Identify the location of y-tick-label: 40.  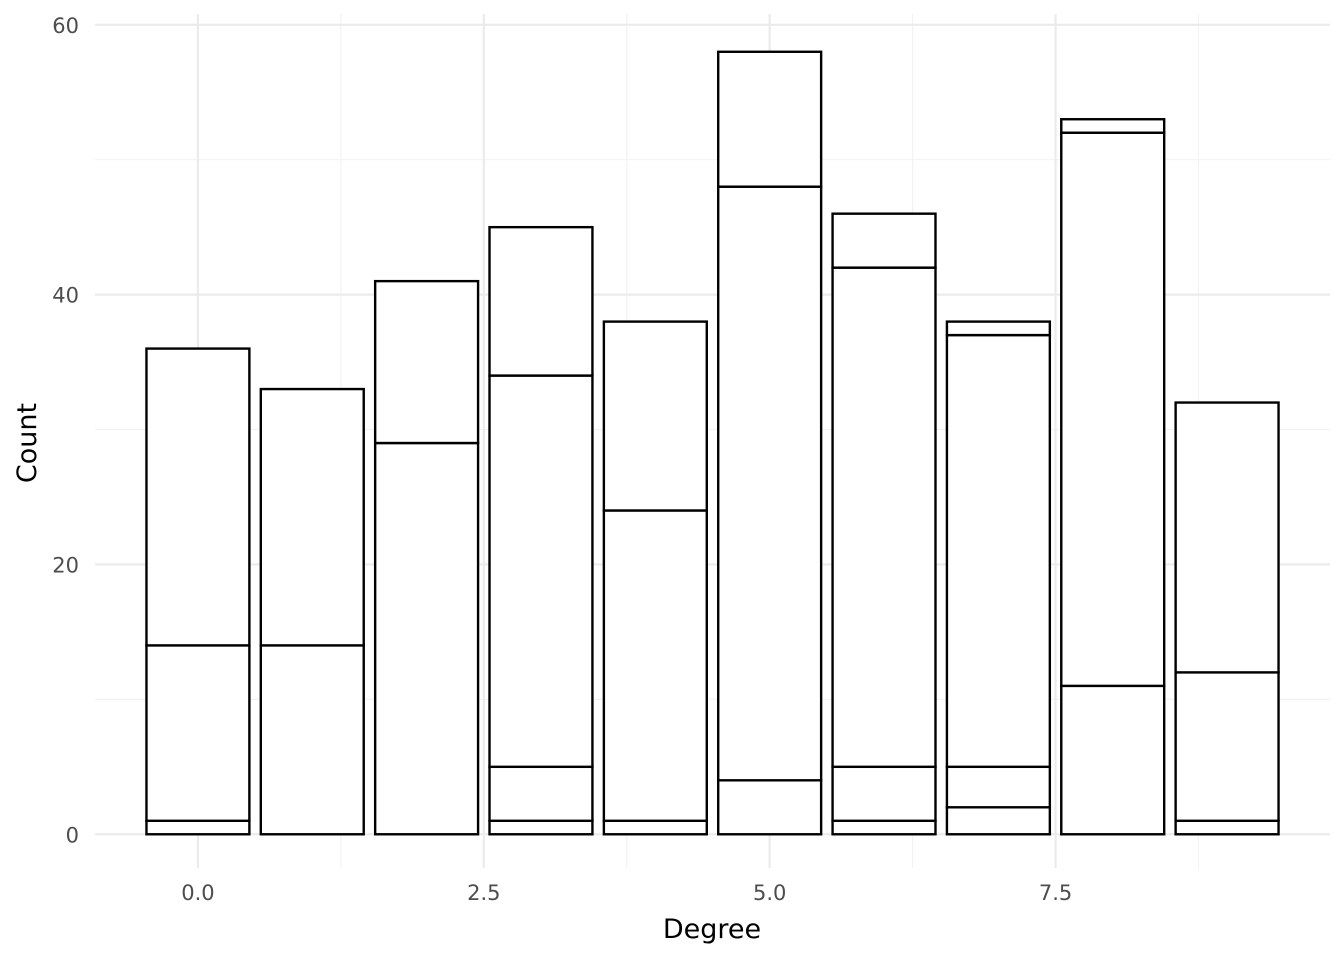
(65, 296).